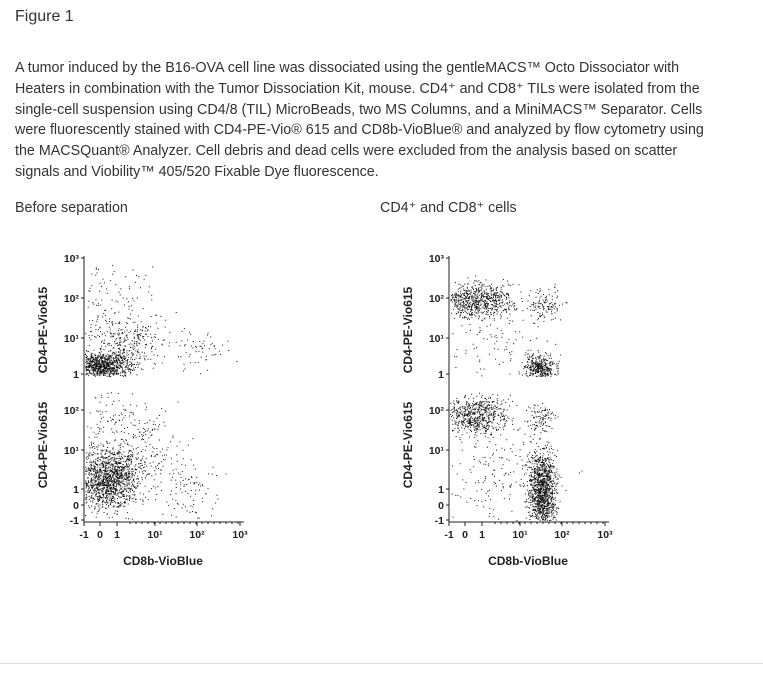 The image size is (763, 675). Describe the element at coordinates (44, 16) in the screenshot. I see `figure-title: Figure 1` at that location.